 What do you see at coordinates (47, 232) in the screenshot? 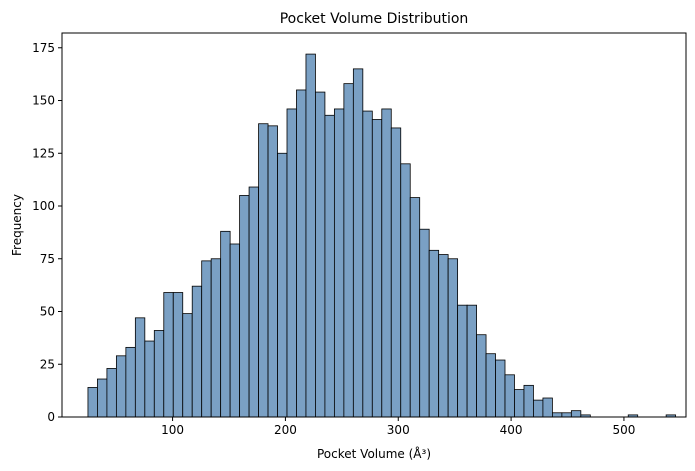
I see `y-axis-ticks: 0 25 50 75 100 125 150 175` at bounding box center [47, 232].